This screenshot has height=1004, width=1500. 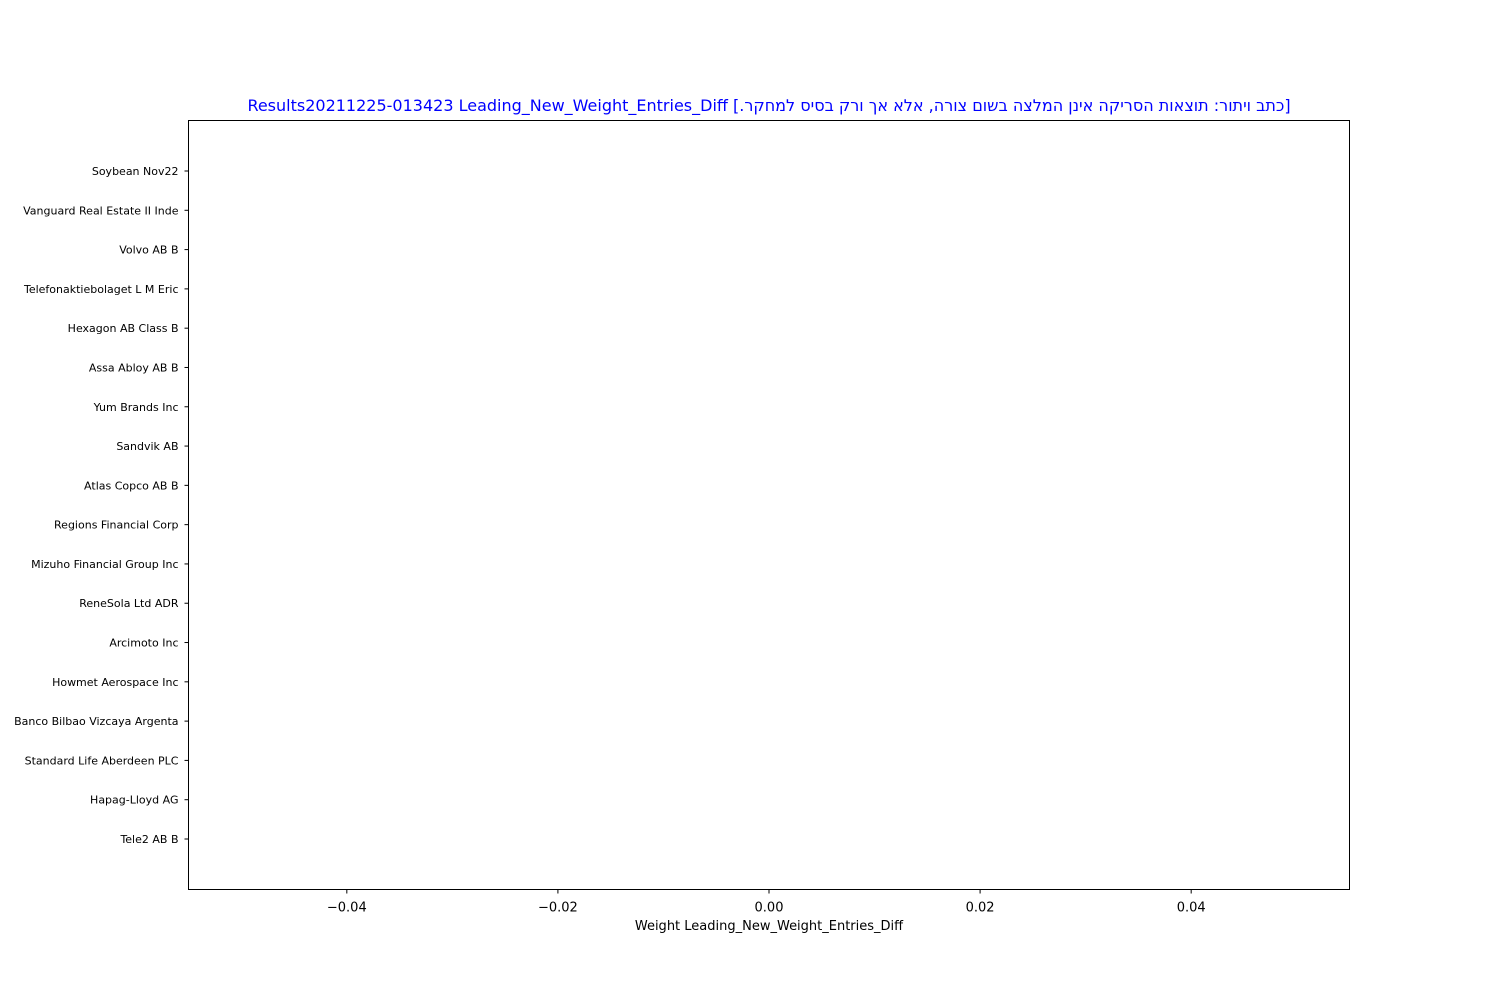 I want to click on x-tick-label: 0.04, so click(x=1191, y=908).